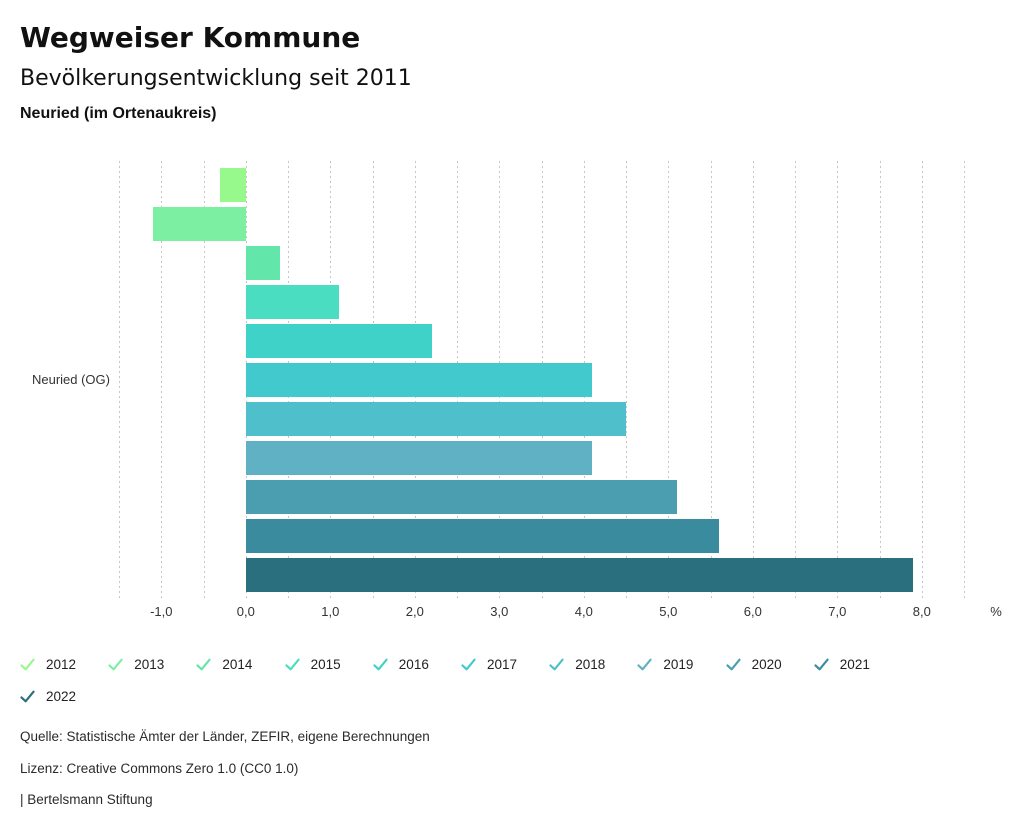  What do you see at coordinates (413, 664) in the screenshot?
I see `legend-year-label: 2016` at bounding box center [413, 664].